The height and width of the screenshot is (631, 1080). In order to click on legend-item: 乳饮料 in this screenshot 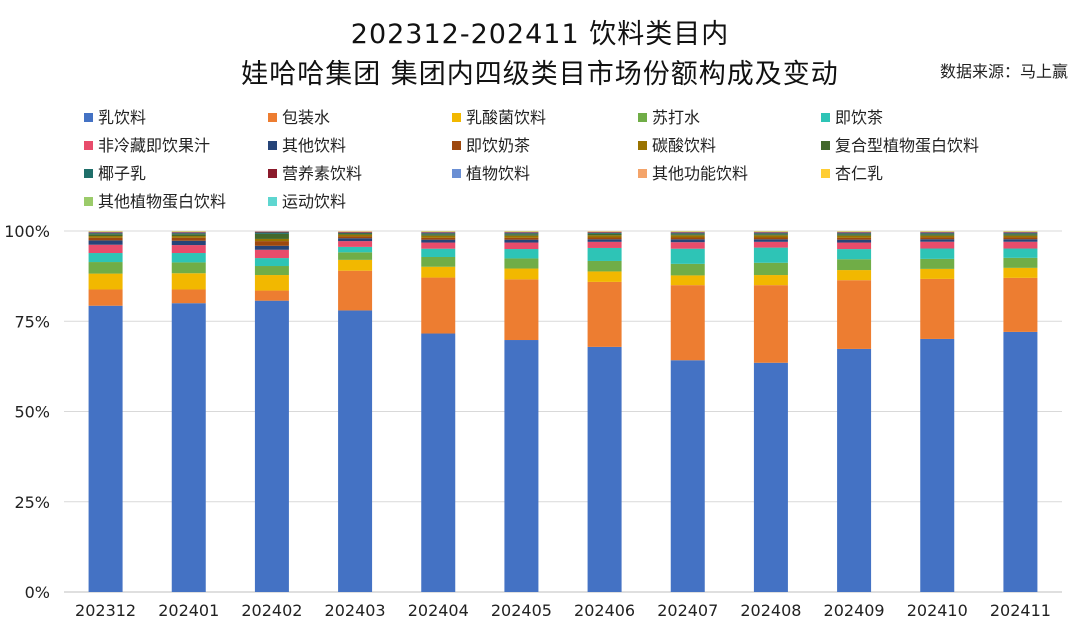, I will do `click(115, 117)`.